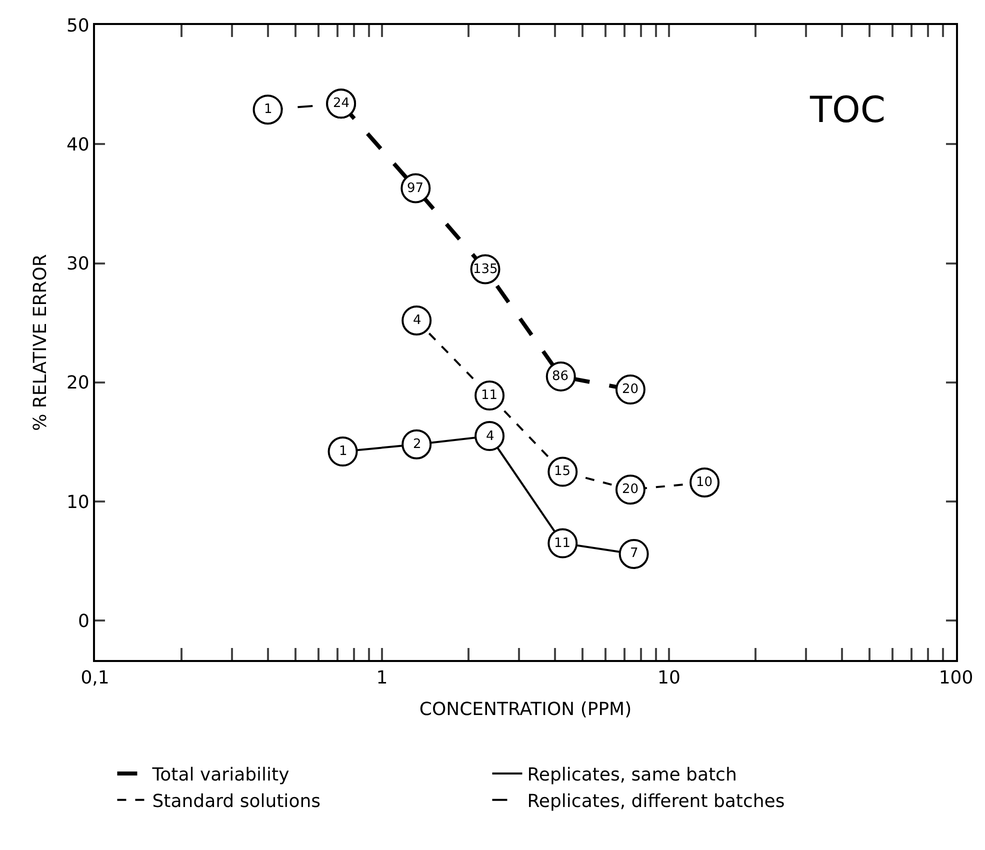 The height and width of the screenshot is (850, 985). I want to click on y-tick-label: 50, so click(78, 25).